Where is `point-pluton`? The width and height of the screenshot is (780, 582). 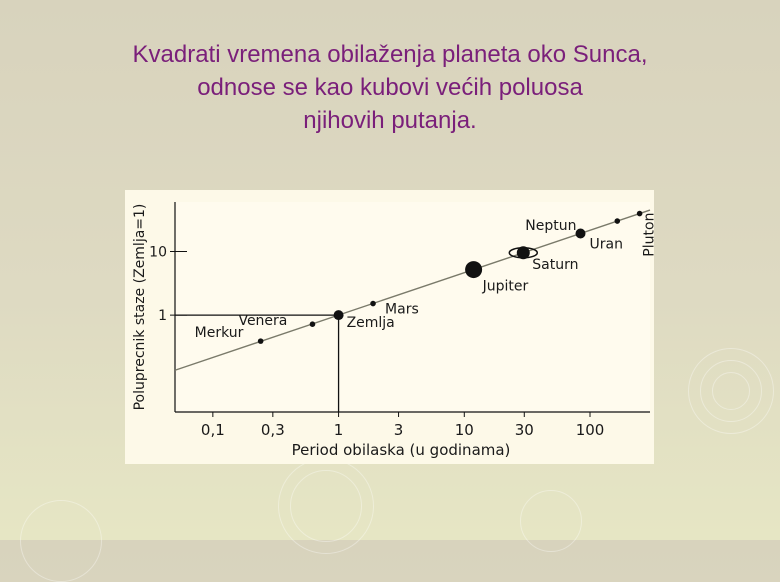 point-pluton is located at coordinates (639, 213).